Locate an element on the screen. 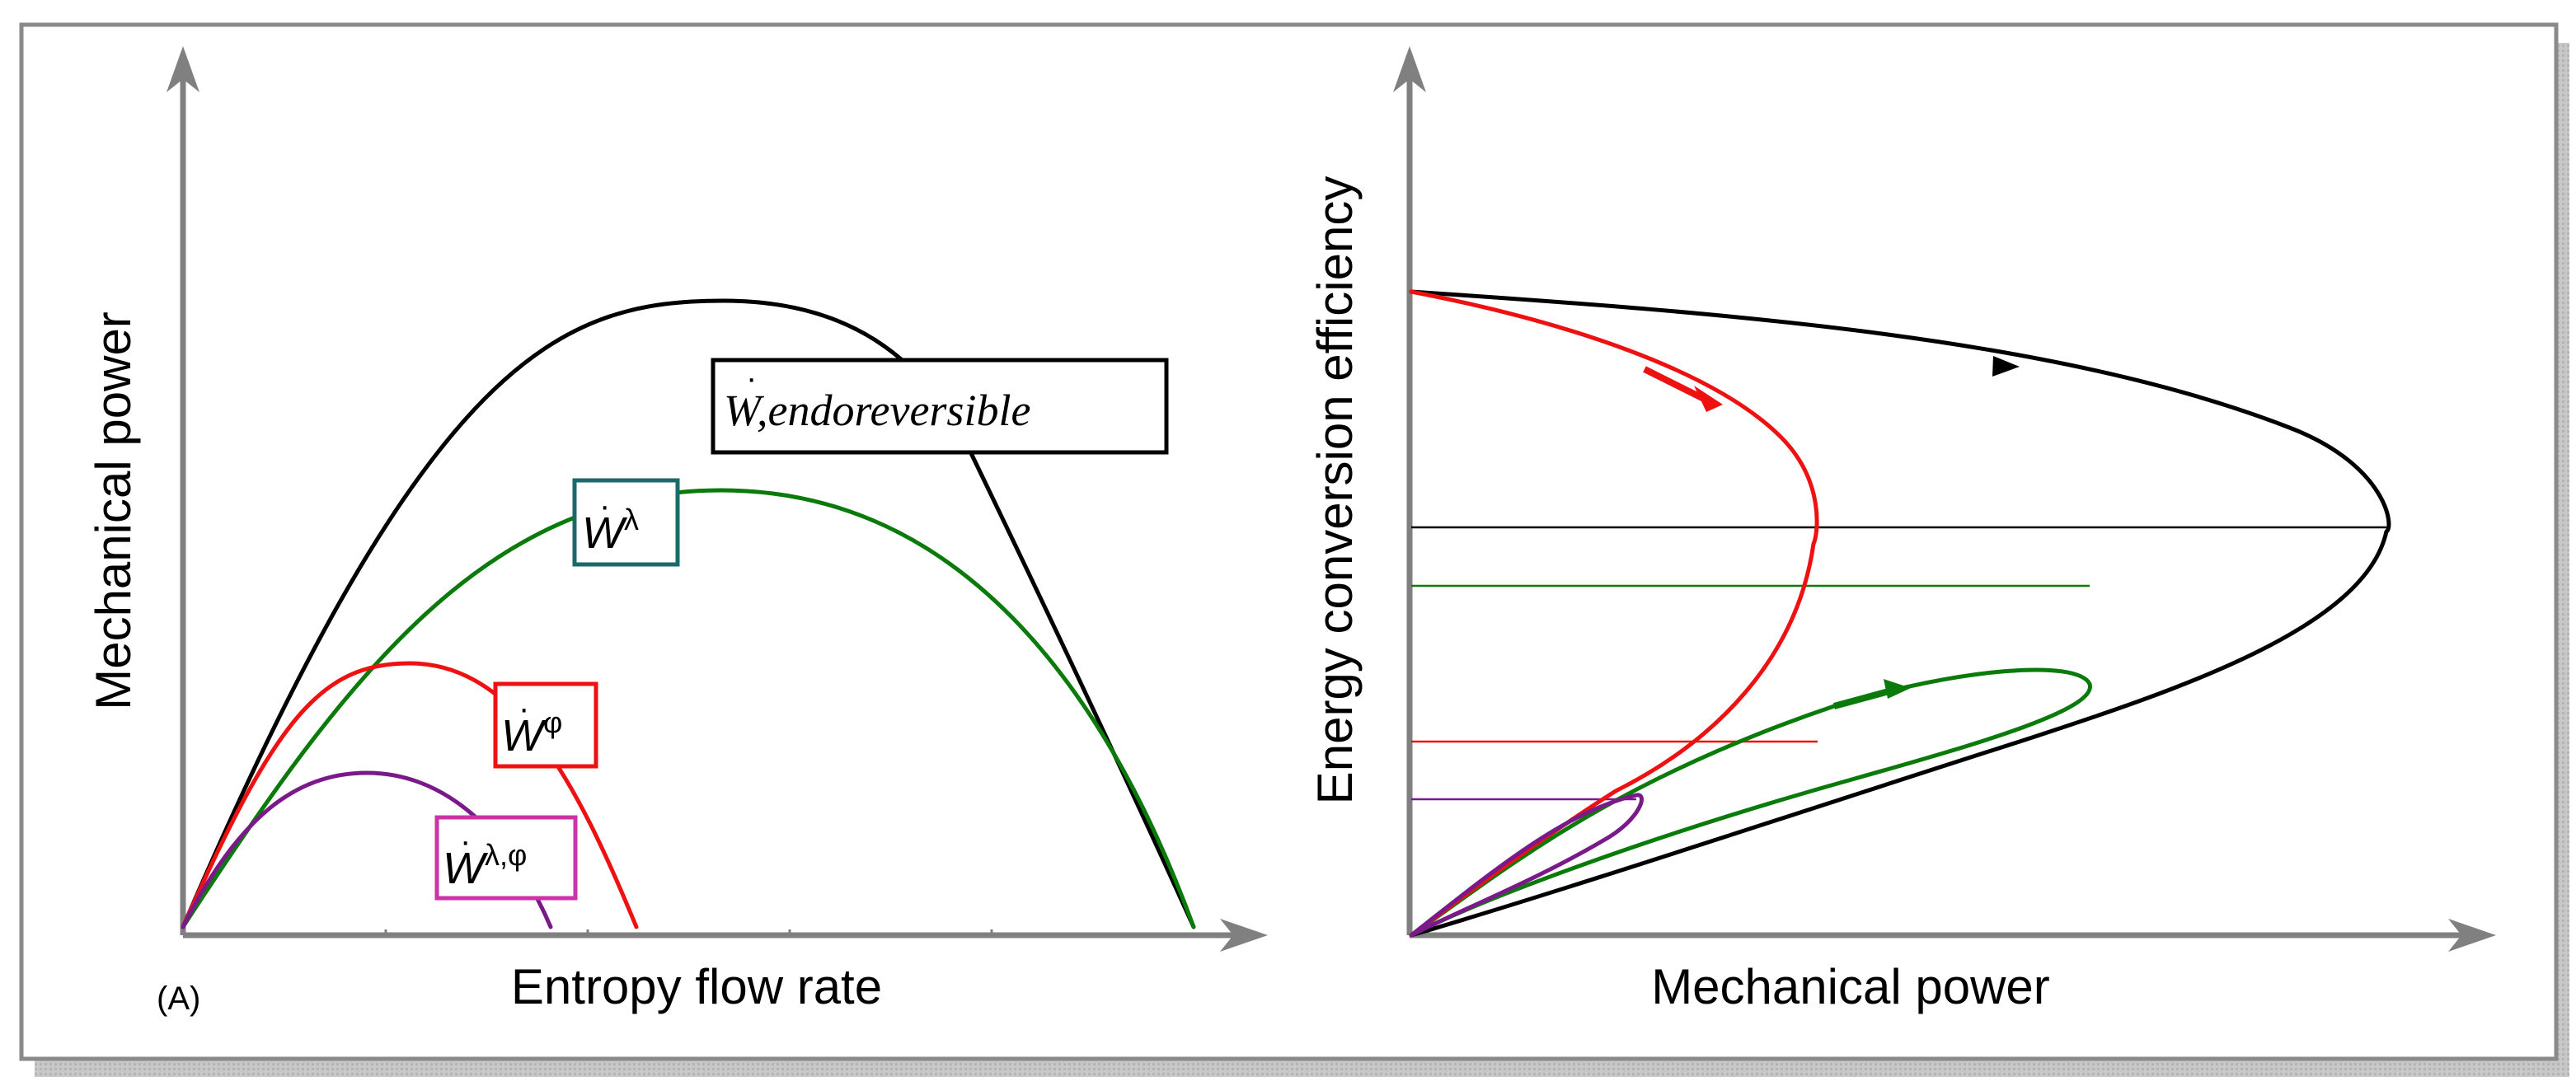  loop-lambda-phi is located at coordinates (1527, 865).